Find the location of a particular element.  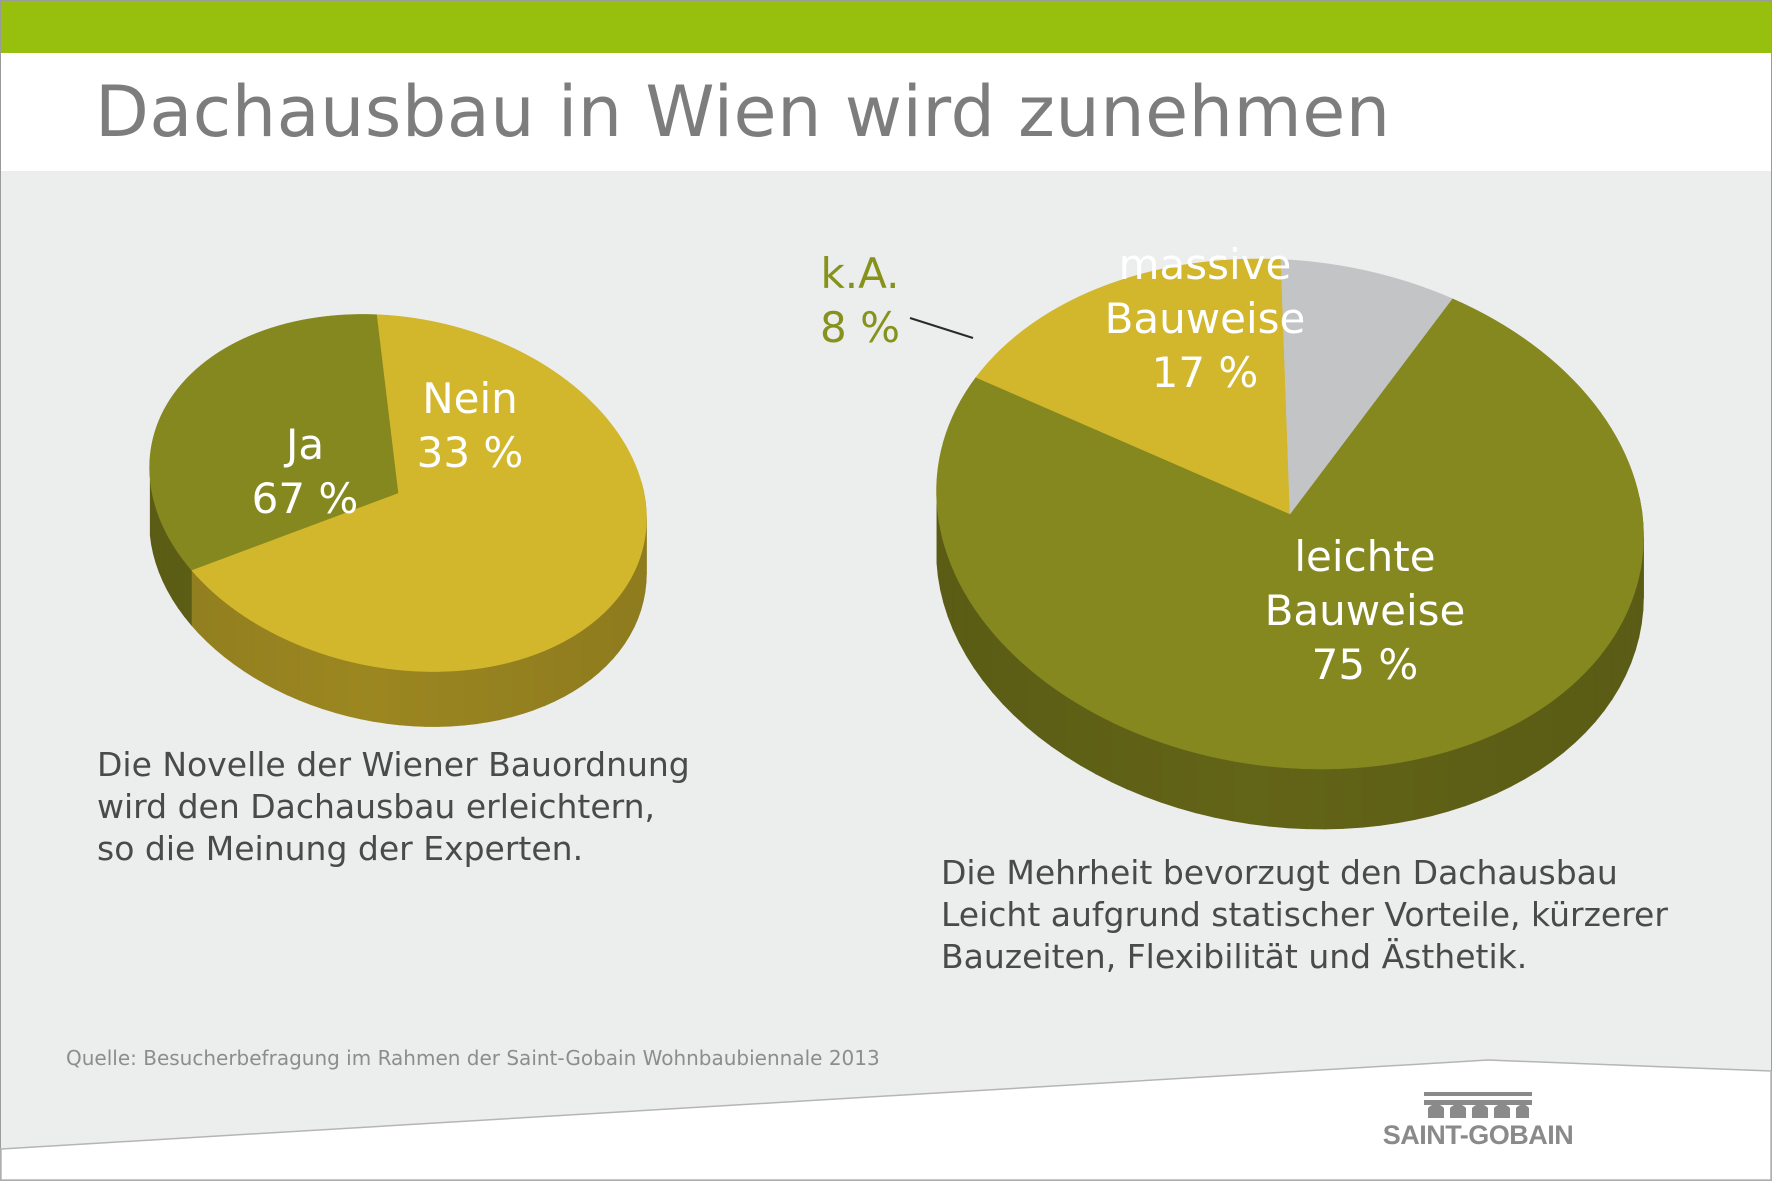

slice-label-ja: Ja 67 % is located at coordinates (305, 471).